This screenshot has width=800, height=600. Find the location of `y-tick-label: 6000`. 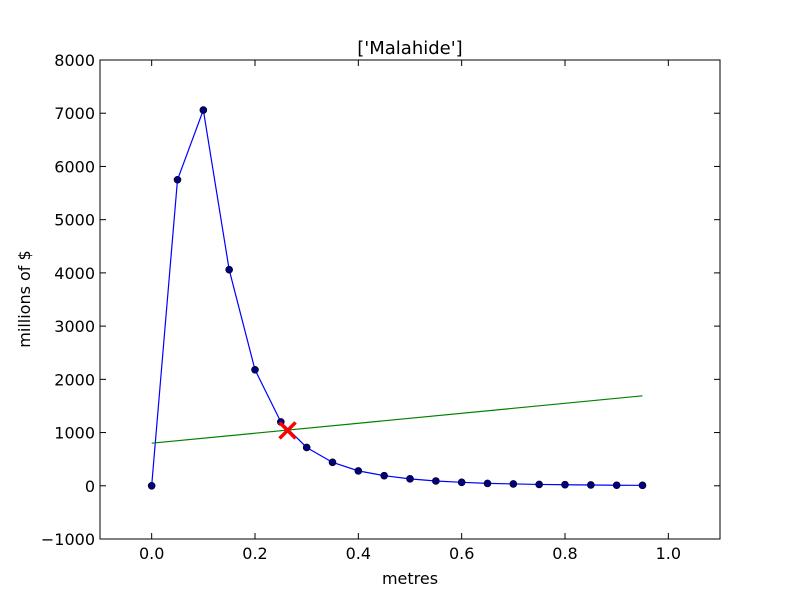

y-tick-label: 6000 is located at coordinates (74, 166).